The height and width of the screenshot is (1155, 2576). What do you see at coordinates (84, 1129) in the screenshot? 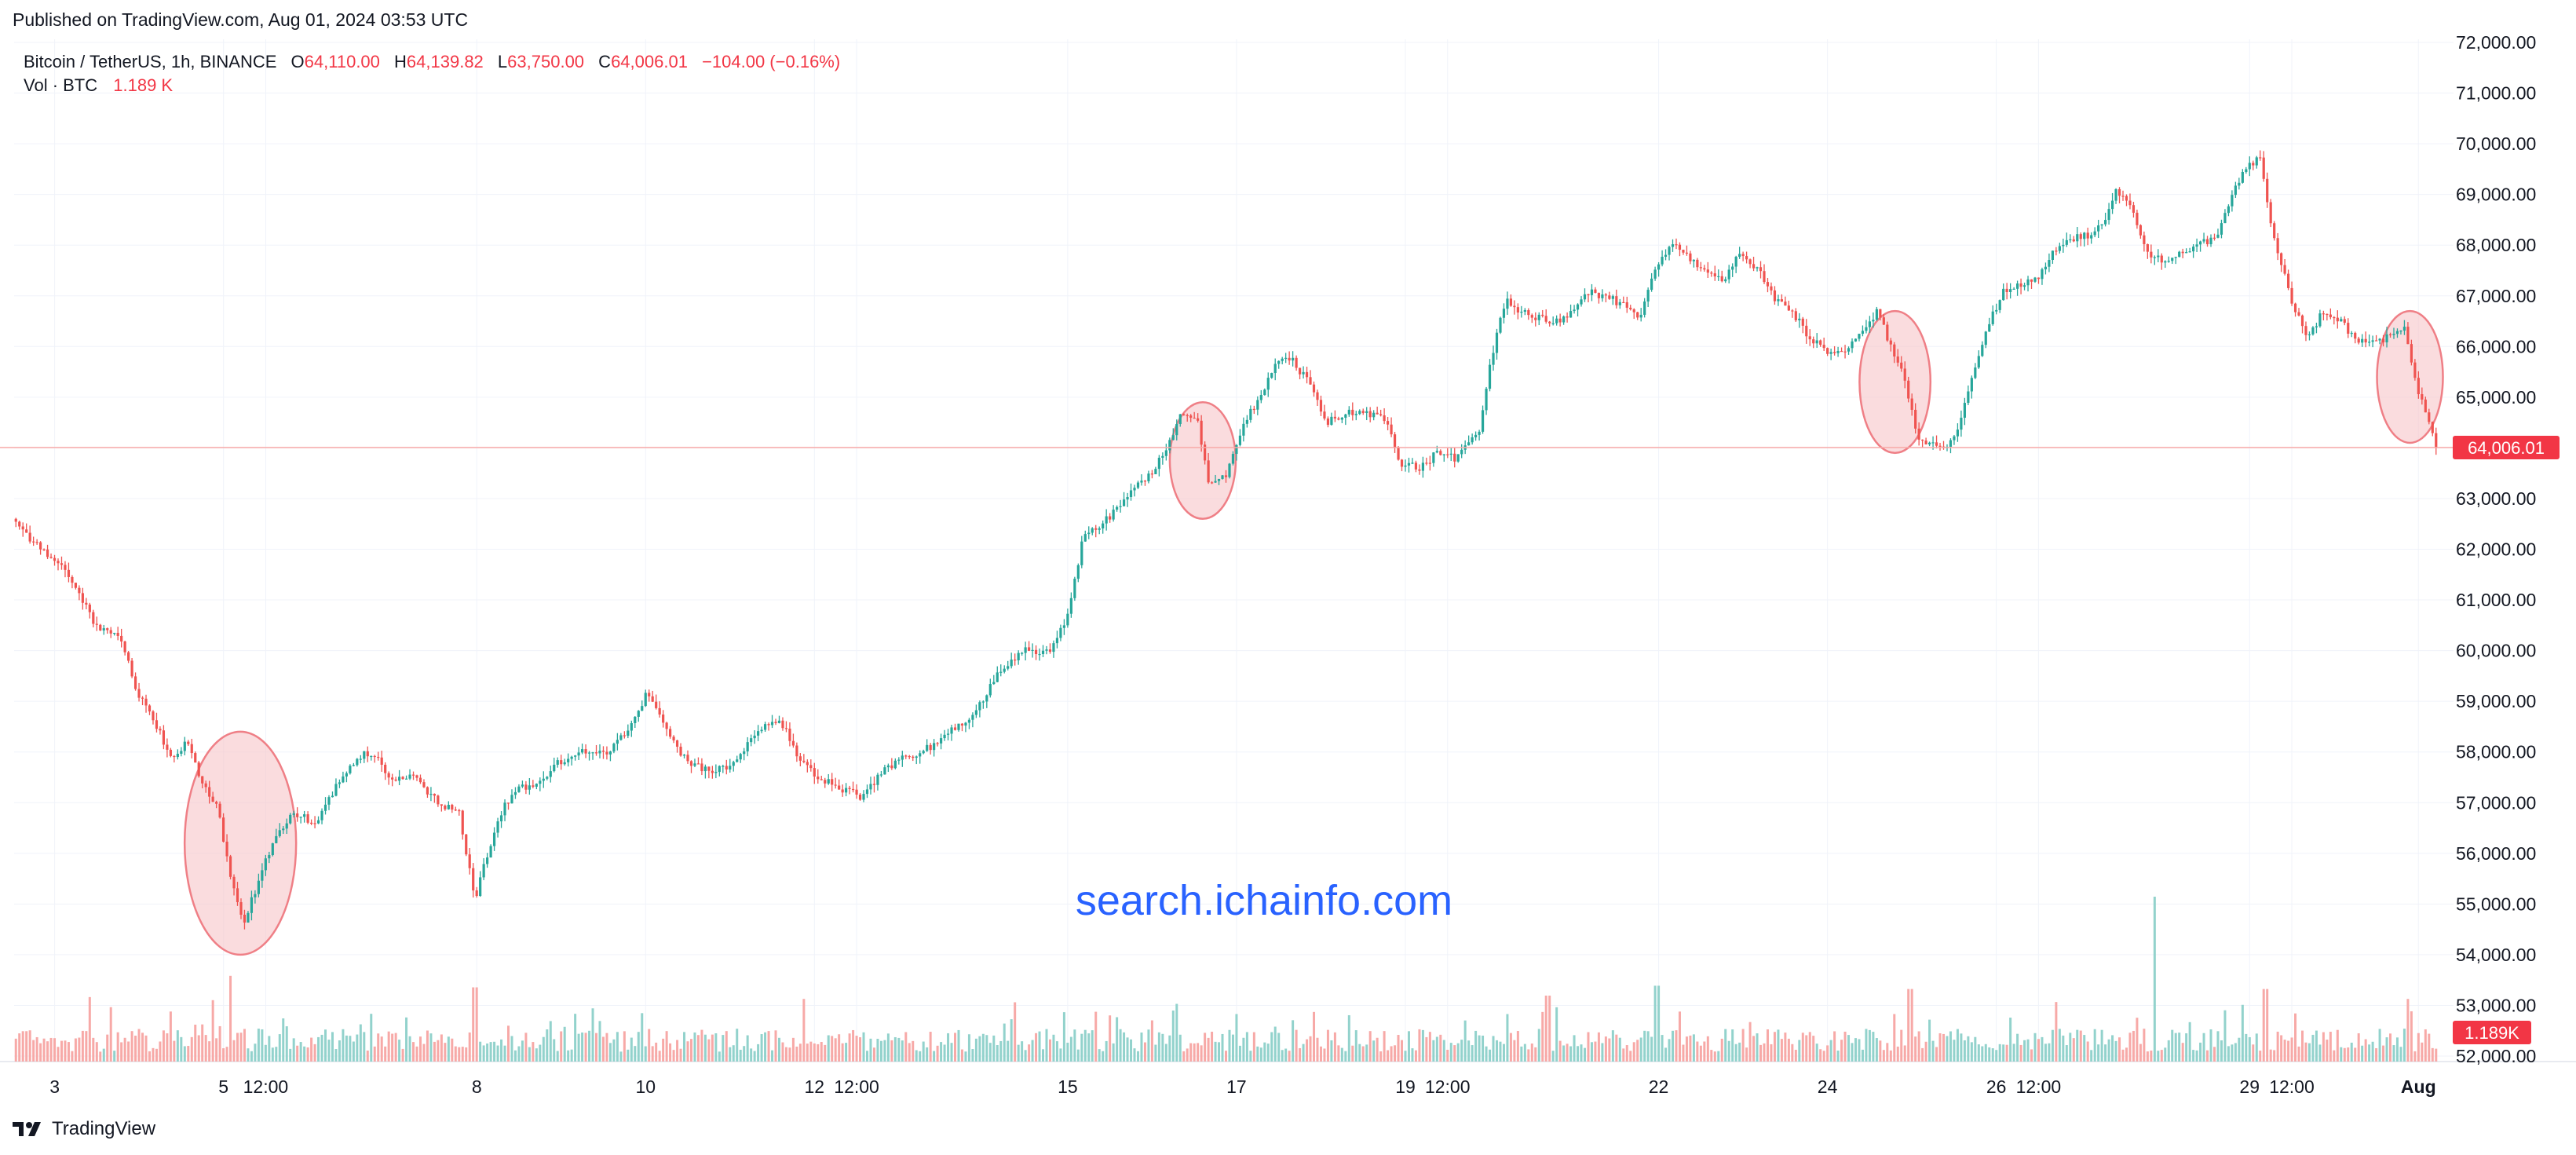
I see `footer-brand: TradingView` at bounding box center [84, 1129].